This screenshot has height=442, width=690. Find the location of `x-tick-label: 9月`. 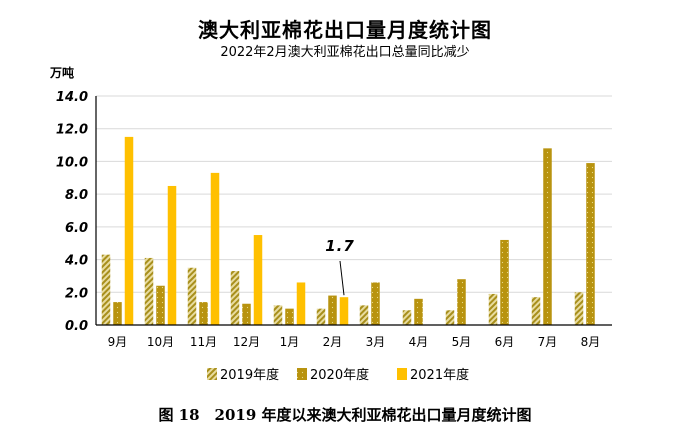

x-tick-label: 9月 is located at coordinates (118, 342).